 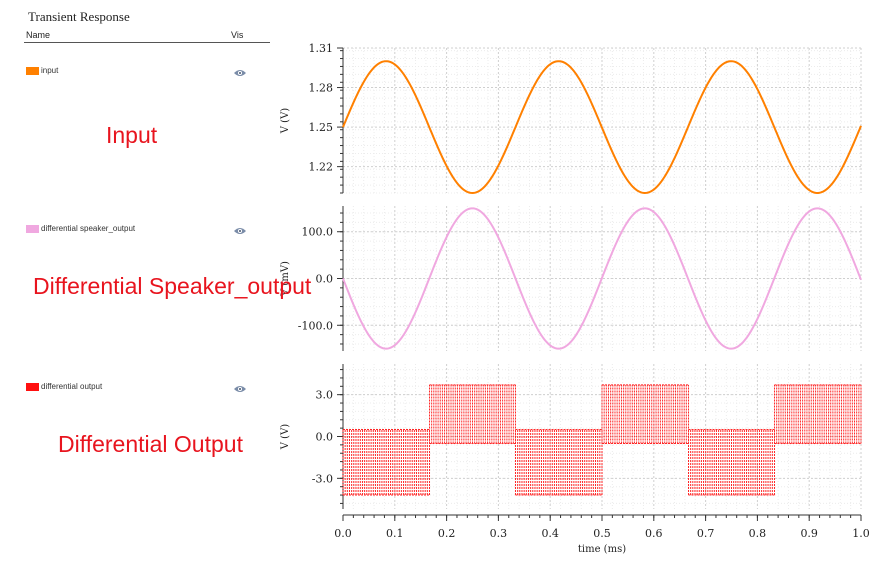 What do you see at coordinates (321, 167) in the screenshot?
I see `y-tick-label: 1.22` at bounding box center [321, 167].